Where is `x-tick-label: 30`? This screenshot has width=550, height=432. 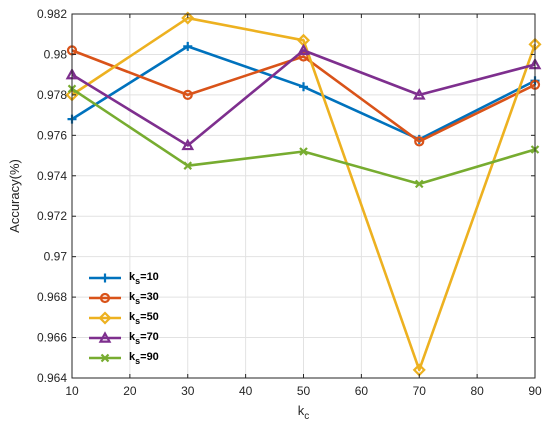 x-tick-label: 30 is located at coordinates (188, 391).